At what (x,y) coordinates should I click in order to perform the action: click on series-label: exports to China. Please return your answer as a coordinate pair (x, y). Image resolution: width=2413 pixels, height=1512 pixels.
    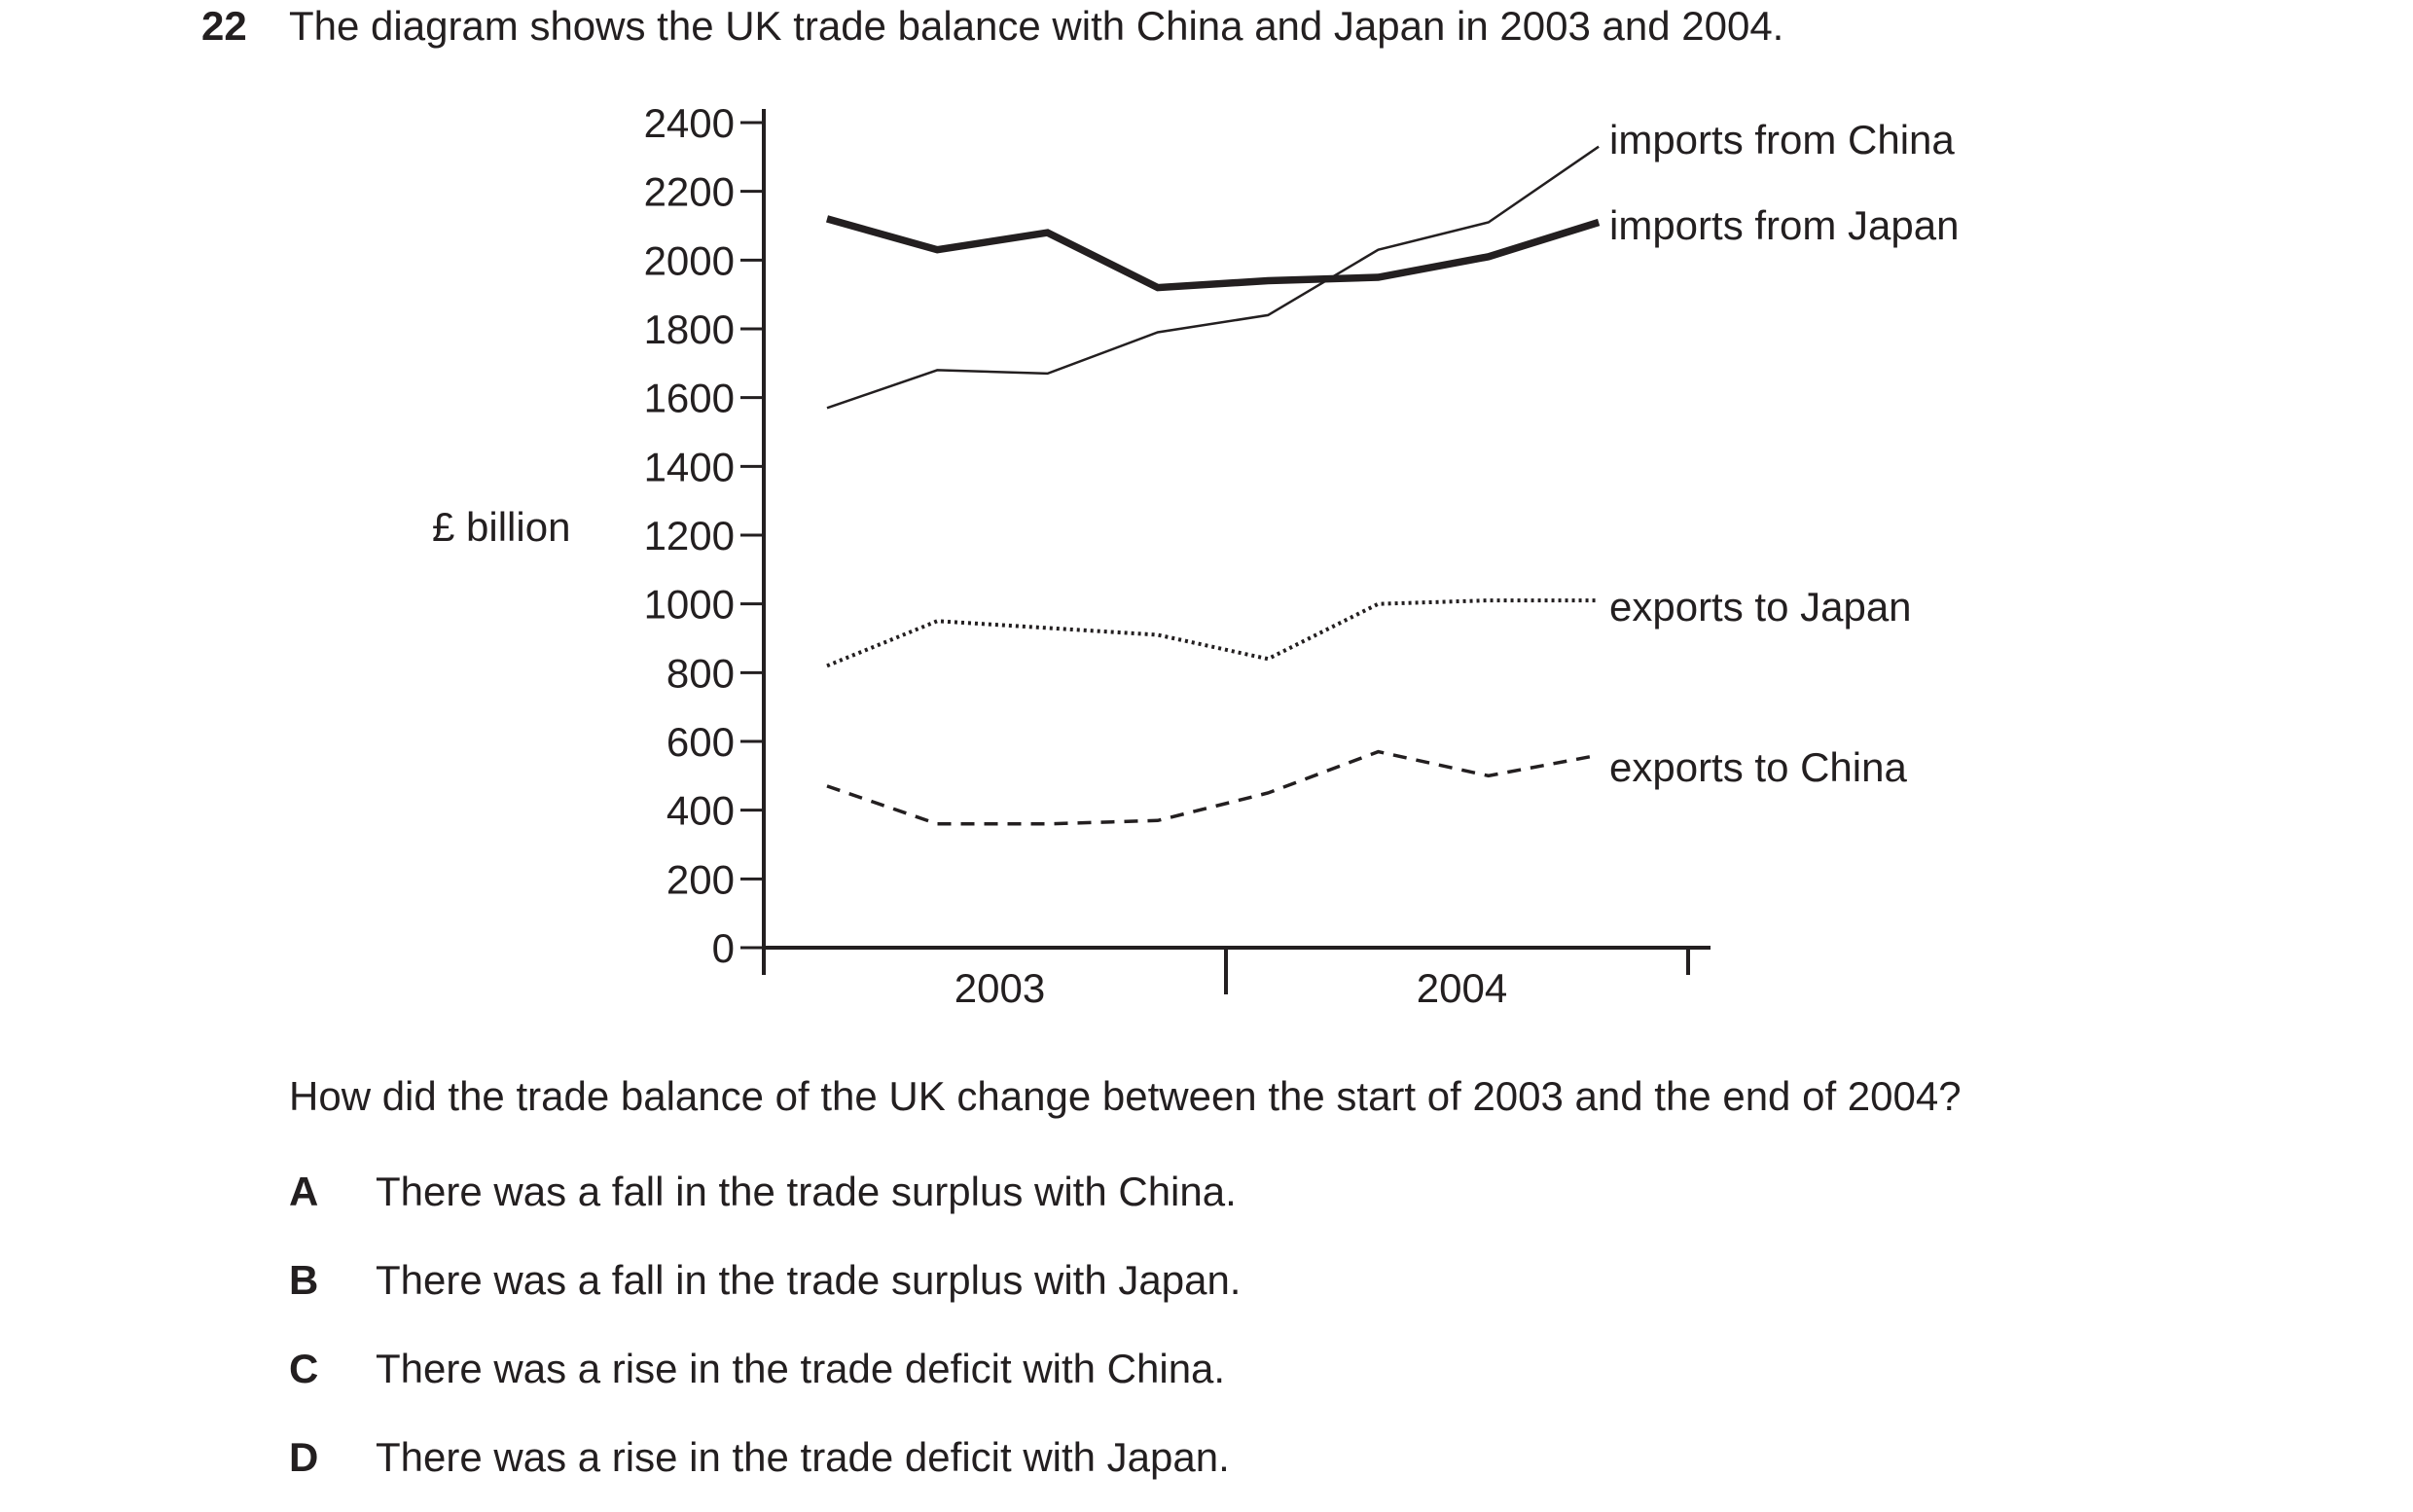
    Looking at the image, I should click on (1758, 767).